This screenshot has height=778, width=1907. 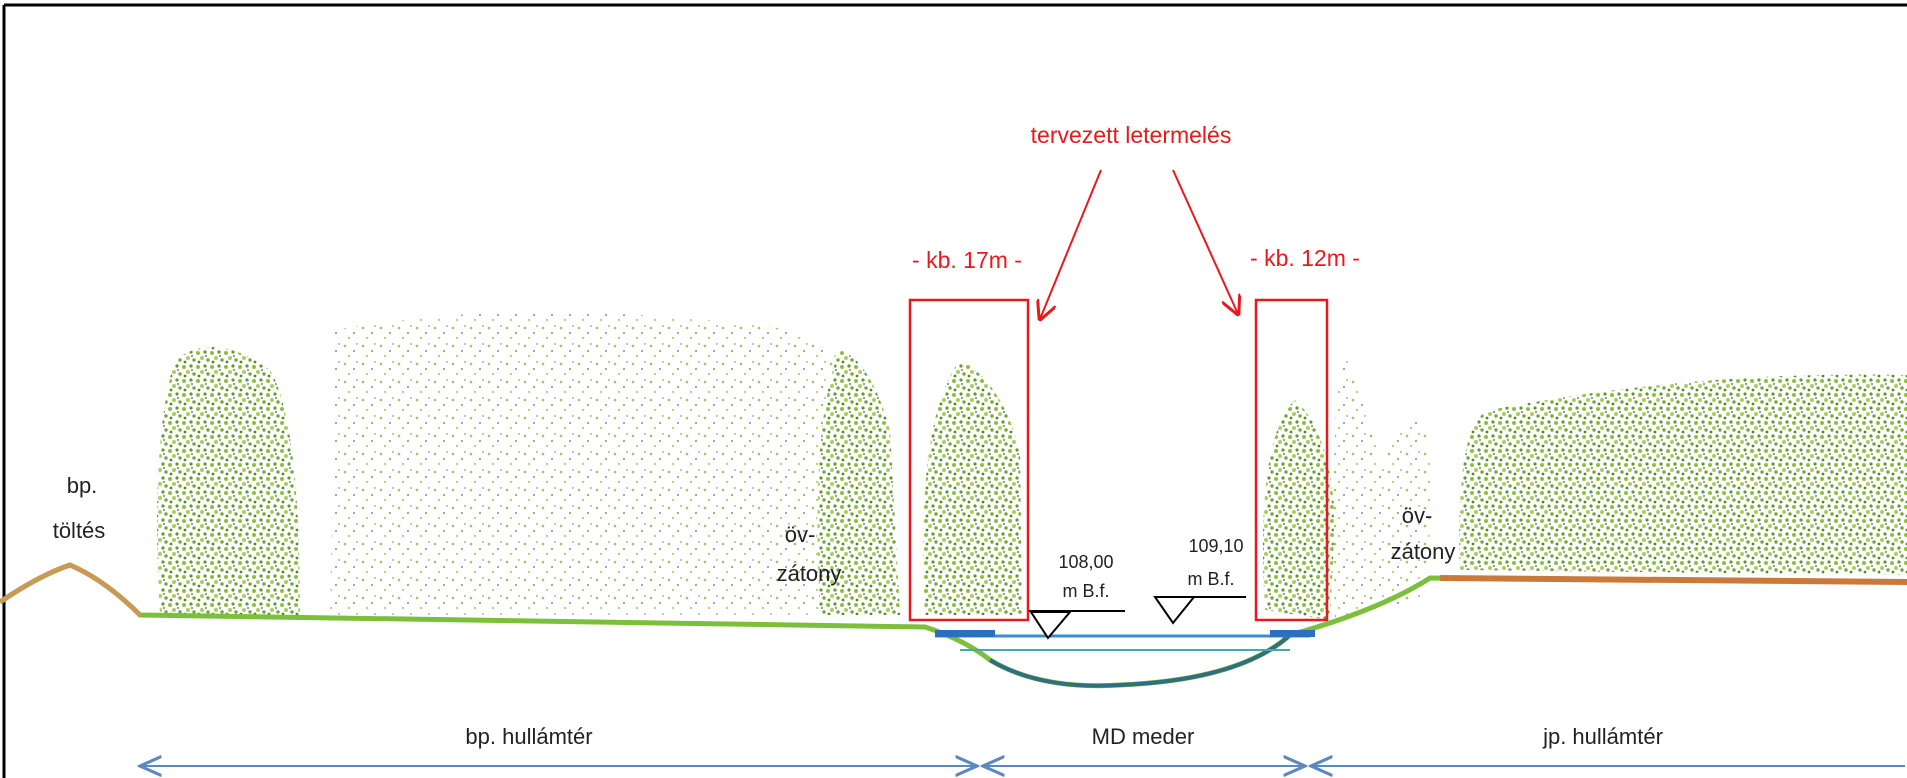 I want to click on width-label: - kb. 12m -, so click(x=1305, y=258).